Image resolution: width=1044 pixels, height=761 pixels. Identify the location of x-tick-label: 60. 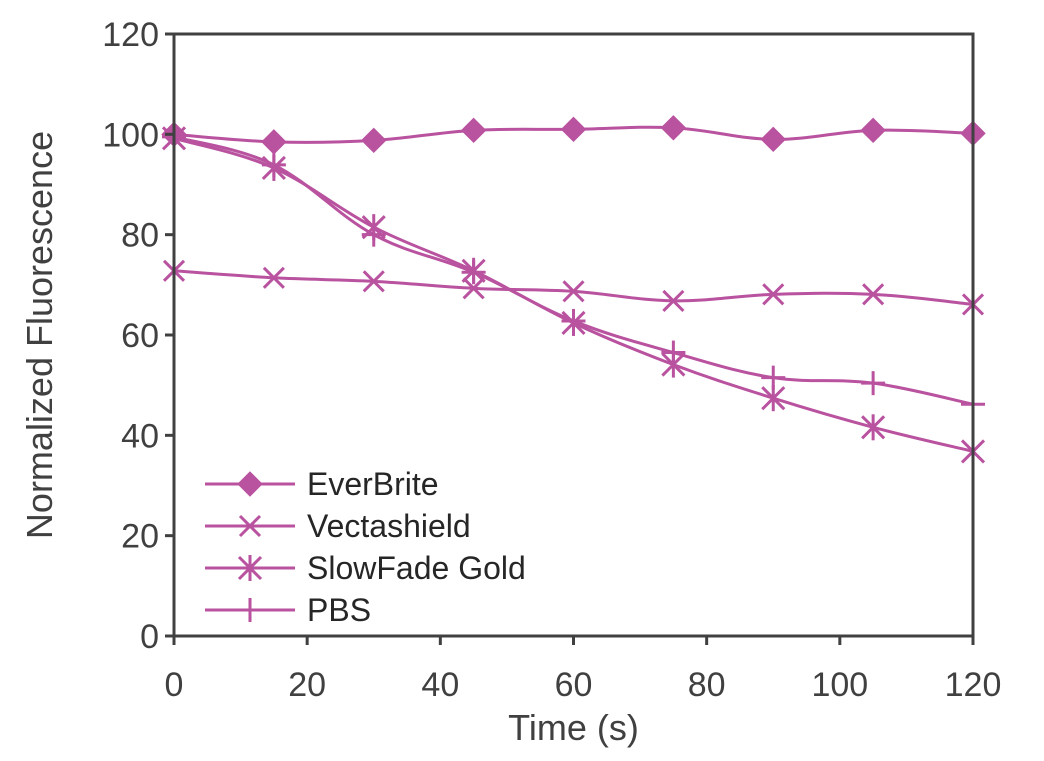
(574, 685).